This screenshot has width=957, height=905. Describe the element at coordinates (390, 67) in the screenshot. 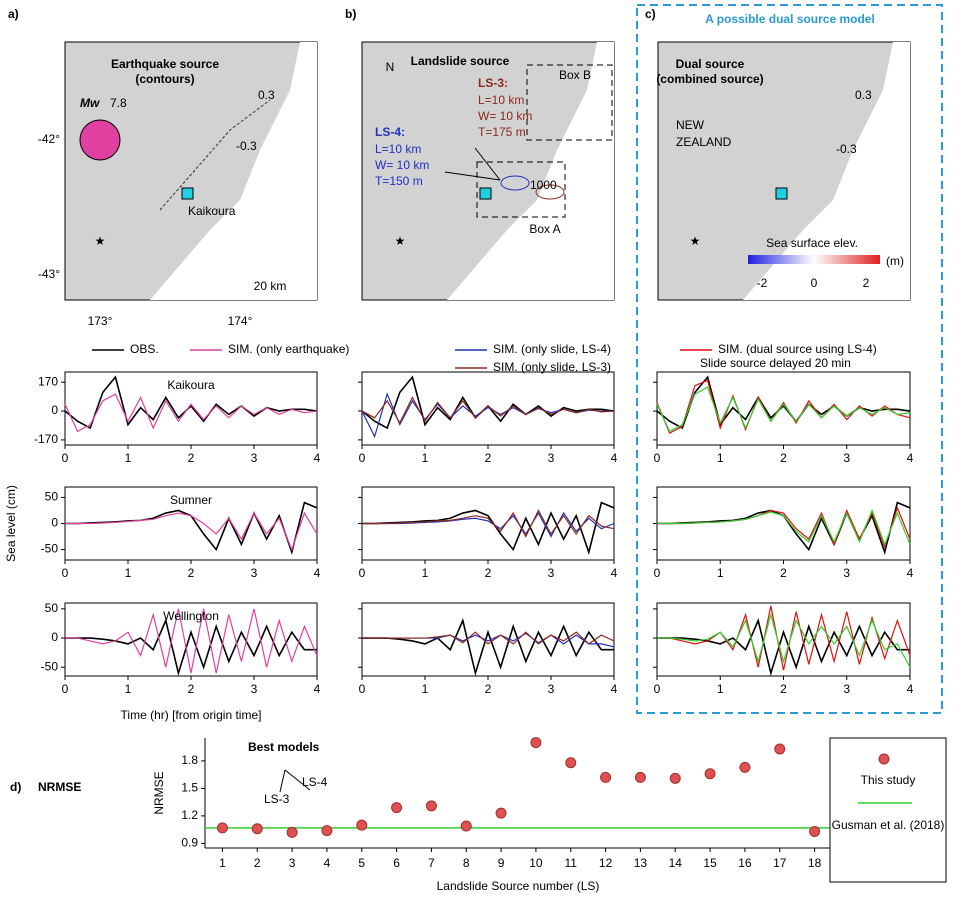

I see `north: N` at that location.